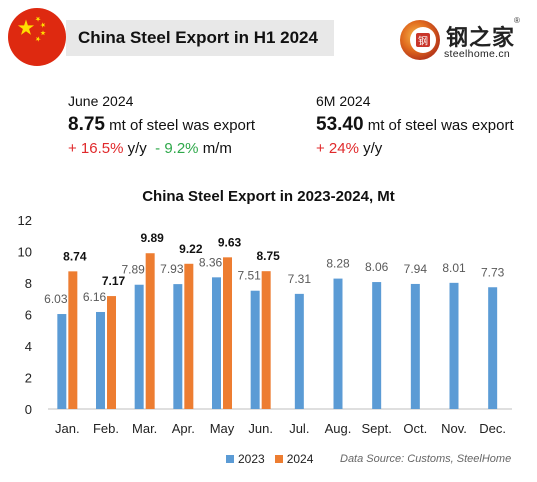 The width and height of the screenshot is (537, 482). I want to click on data-label-2024: 9.22, so click(191, 249).